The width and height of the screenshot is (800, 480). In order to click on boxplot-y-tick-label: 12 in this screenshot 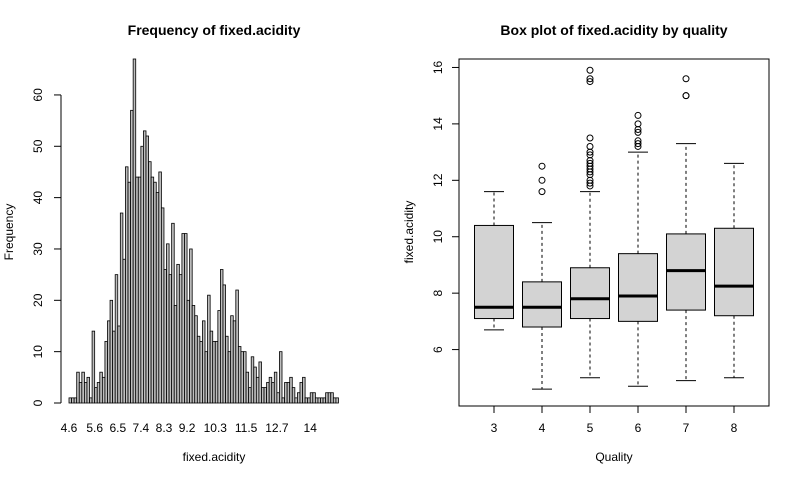, I will do `click(438, 180)`.